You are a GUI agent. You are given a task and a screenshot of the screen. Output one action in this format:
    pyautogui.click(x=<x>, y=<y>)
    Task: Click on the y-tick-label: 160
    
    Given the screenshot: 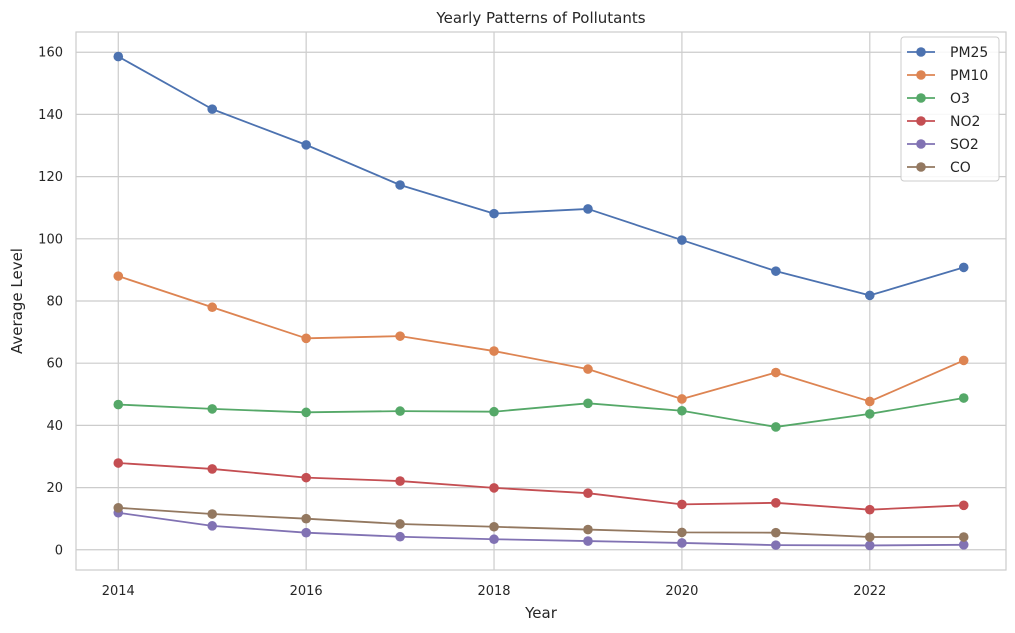 What is the action you would take?
    pyautogui.click(x=50, y=53)
    